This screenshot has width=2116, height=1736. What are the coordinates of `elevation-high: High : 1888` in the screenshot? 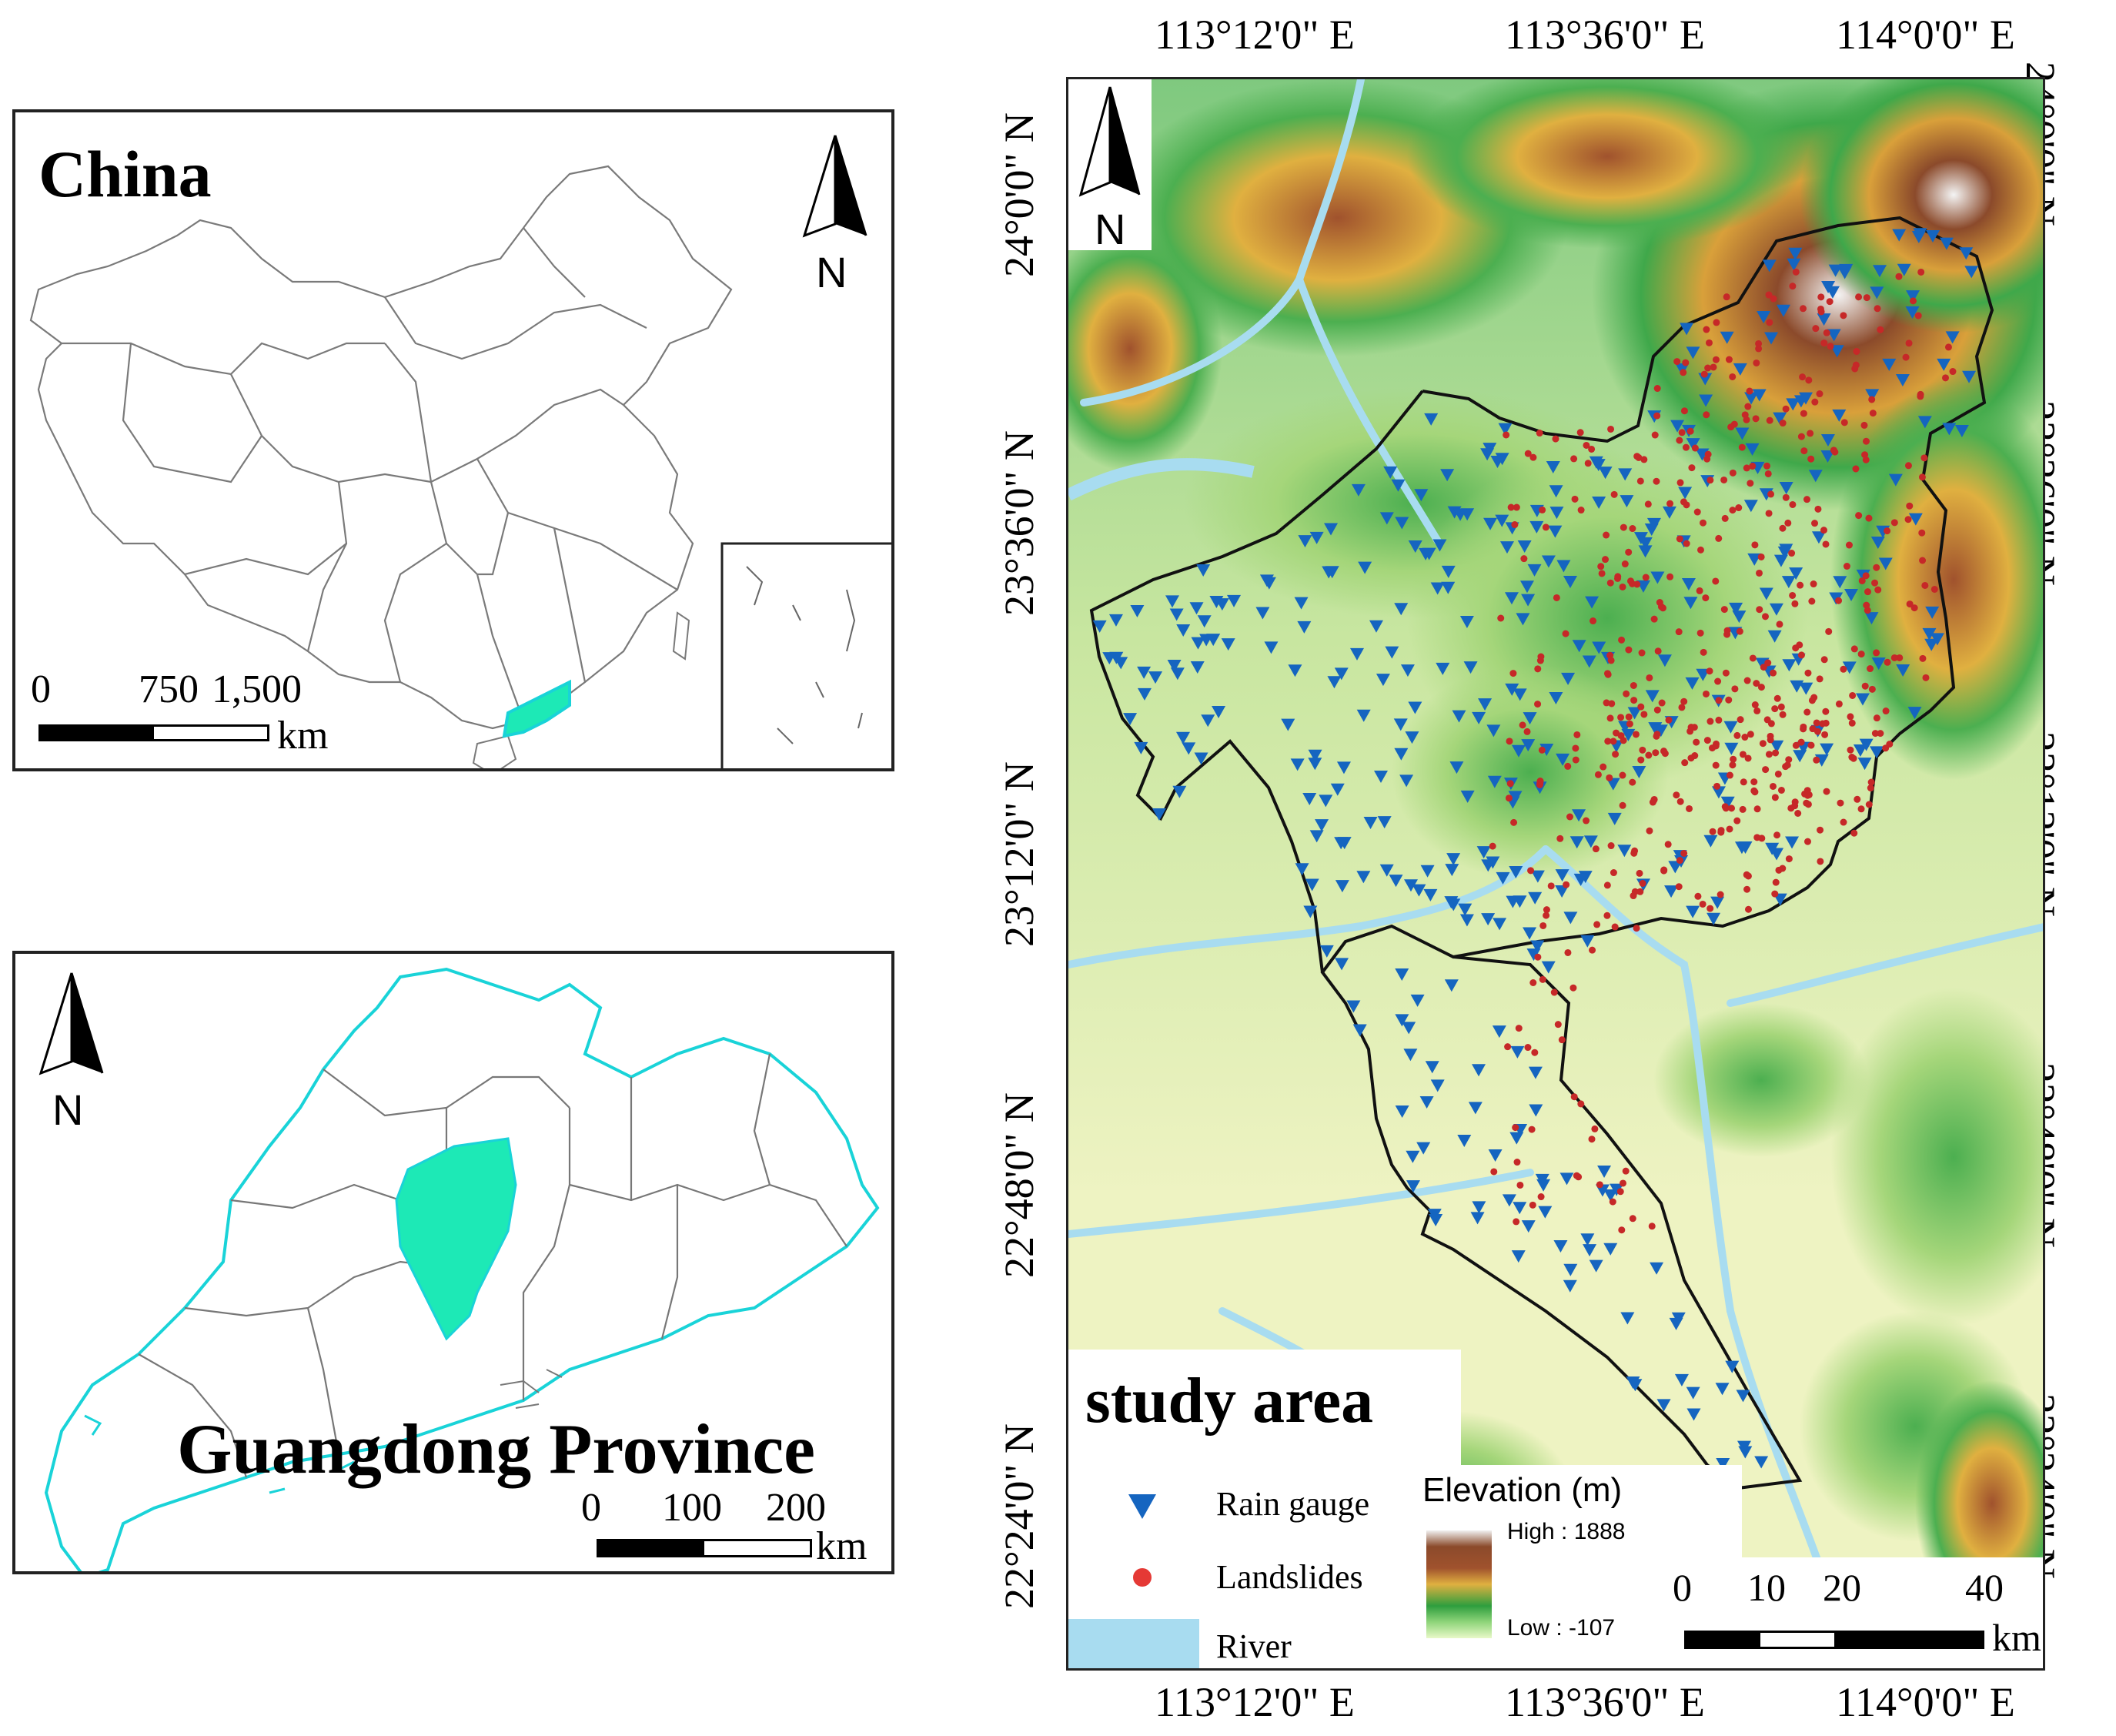 It's located at (1567, 1531).